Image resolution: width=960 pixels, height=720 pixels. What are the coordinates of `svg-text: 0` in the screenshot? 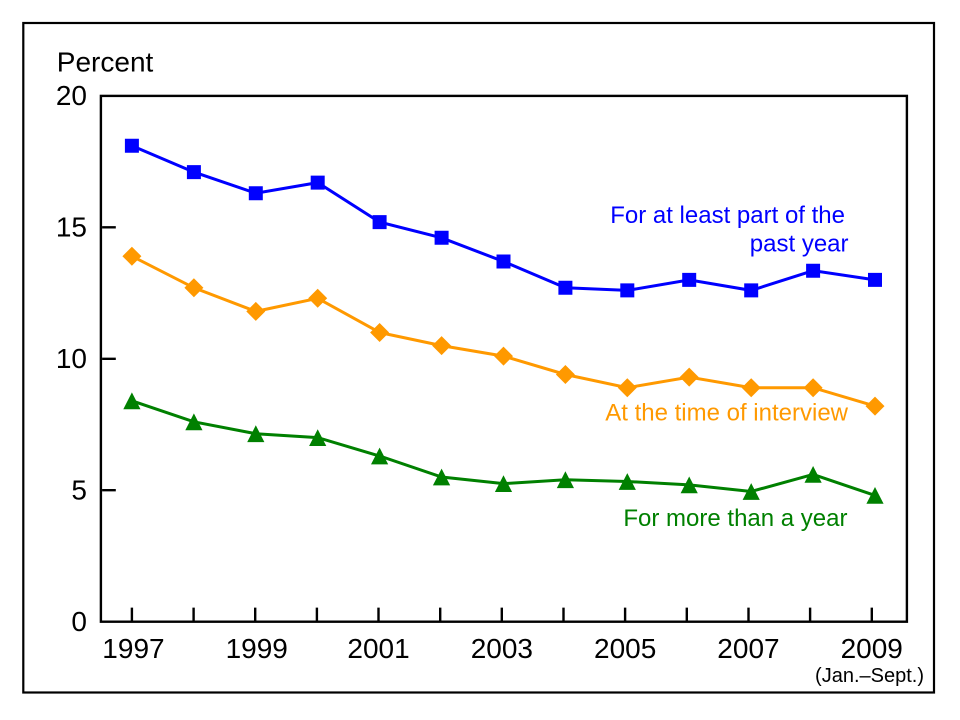 It's located at (79, 621).